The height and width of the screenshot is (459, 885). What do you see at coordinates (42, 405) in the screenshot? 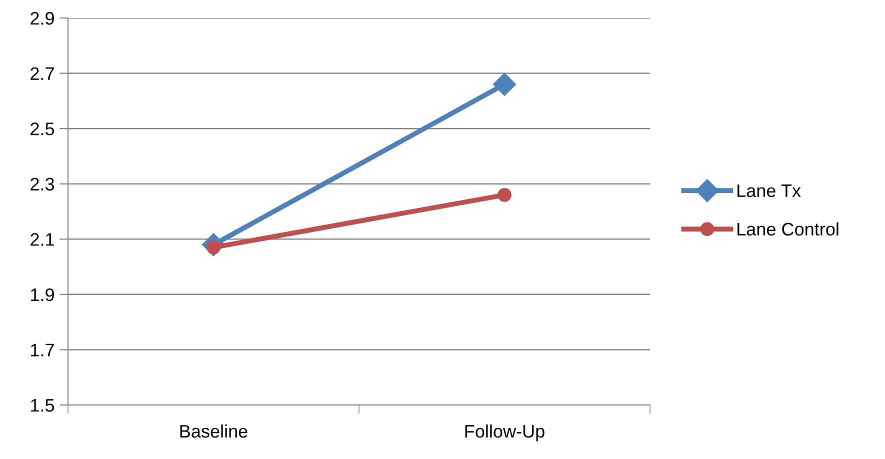
I see `y-tick-label: 1.5` at bounding box center [42, 405].